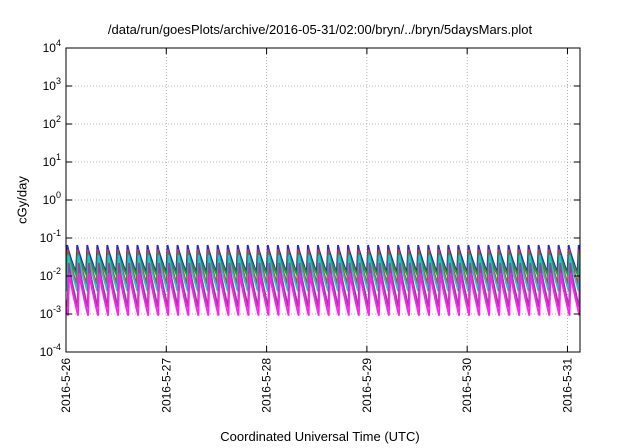 This screenshot has width=640, height=448. What do you see at coordinates (166, 385) in the screenshot?
I see `x-tick-label: 2016-5-27` at bounding box center [166, 385].